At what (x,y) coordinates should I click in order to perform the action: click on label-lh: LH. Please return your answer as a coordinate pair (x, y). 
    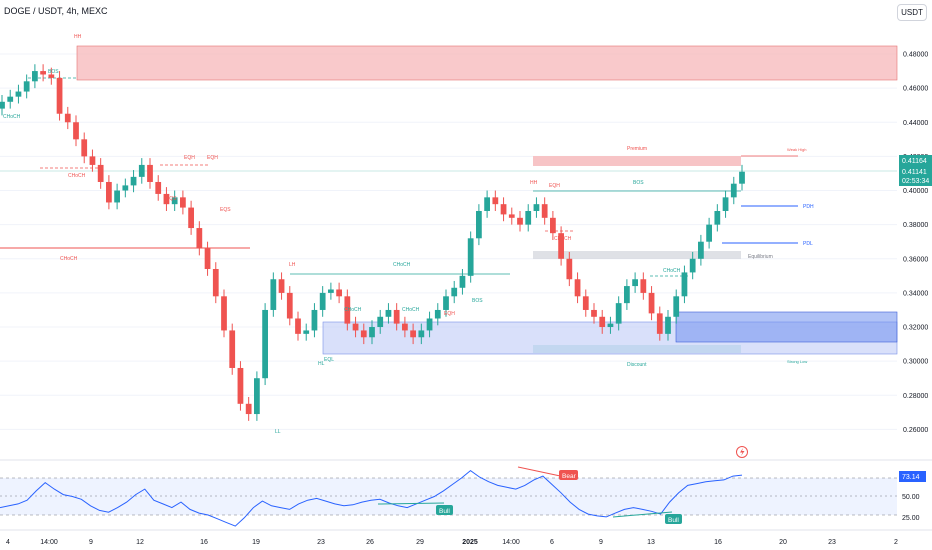
    Looking at the image, I should click on (292, 265).